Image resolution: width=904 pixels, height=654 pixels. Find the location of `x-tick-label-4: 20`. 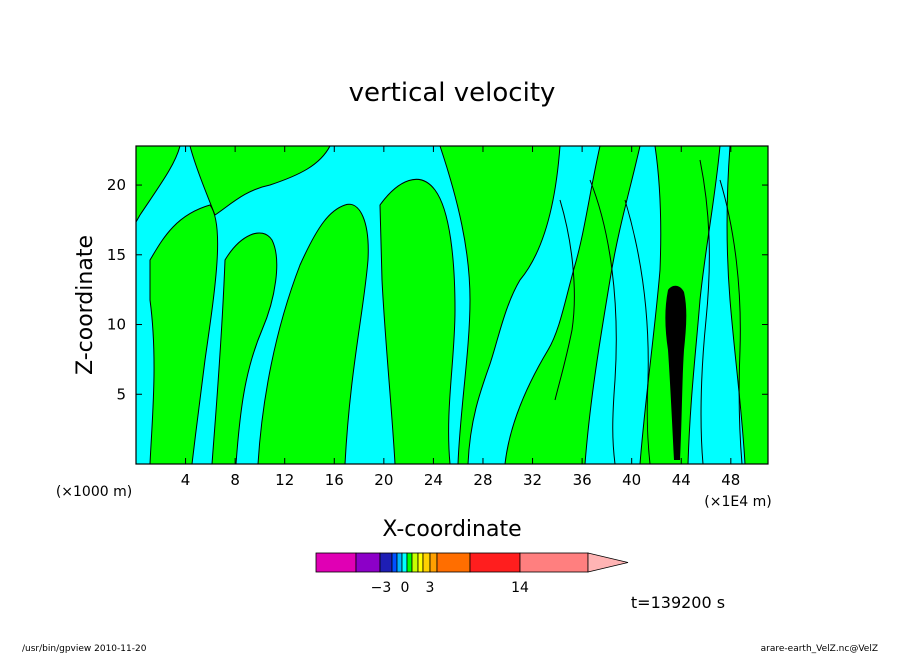

x-tick-label-4: 20 is located at coordinates (383, 480).